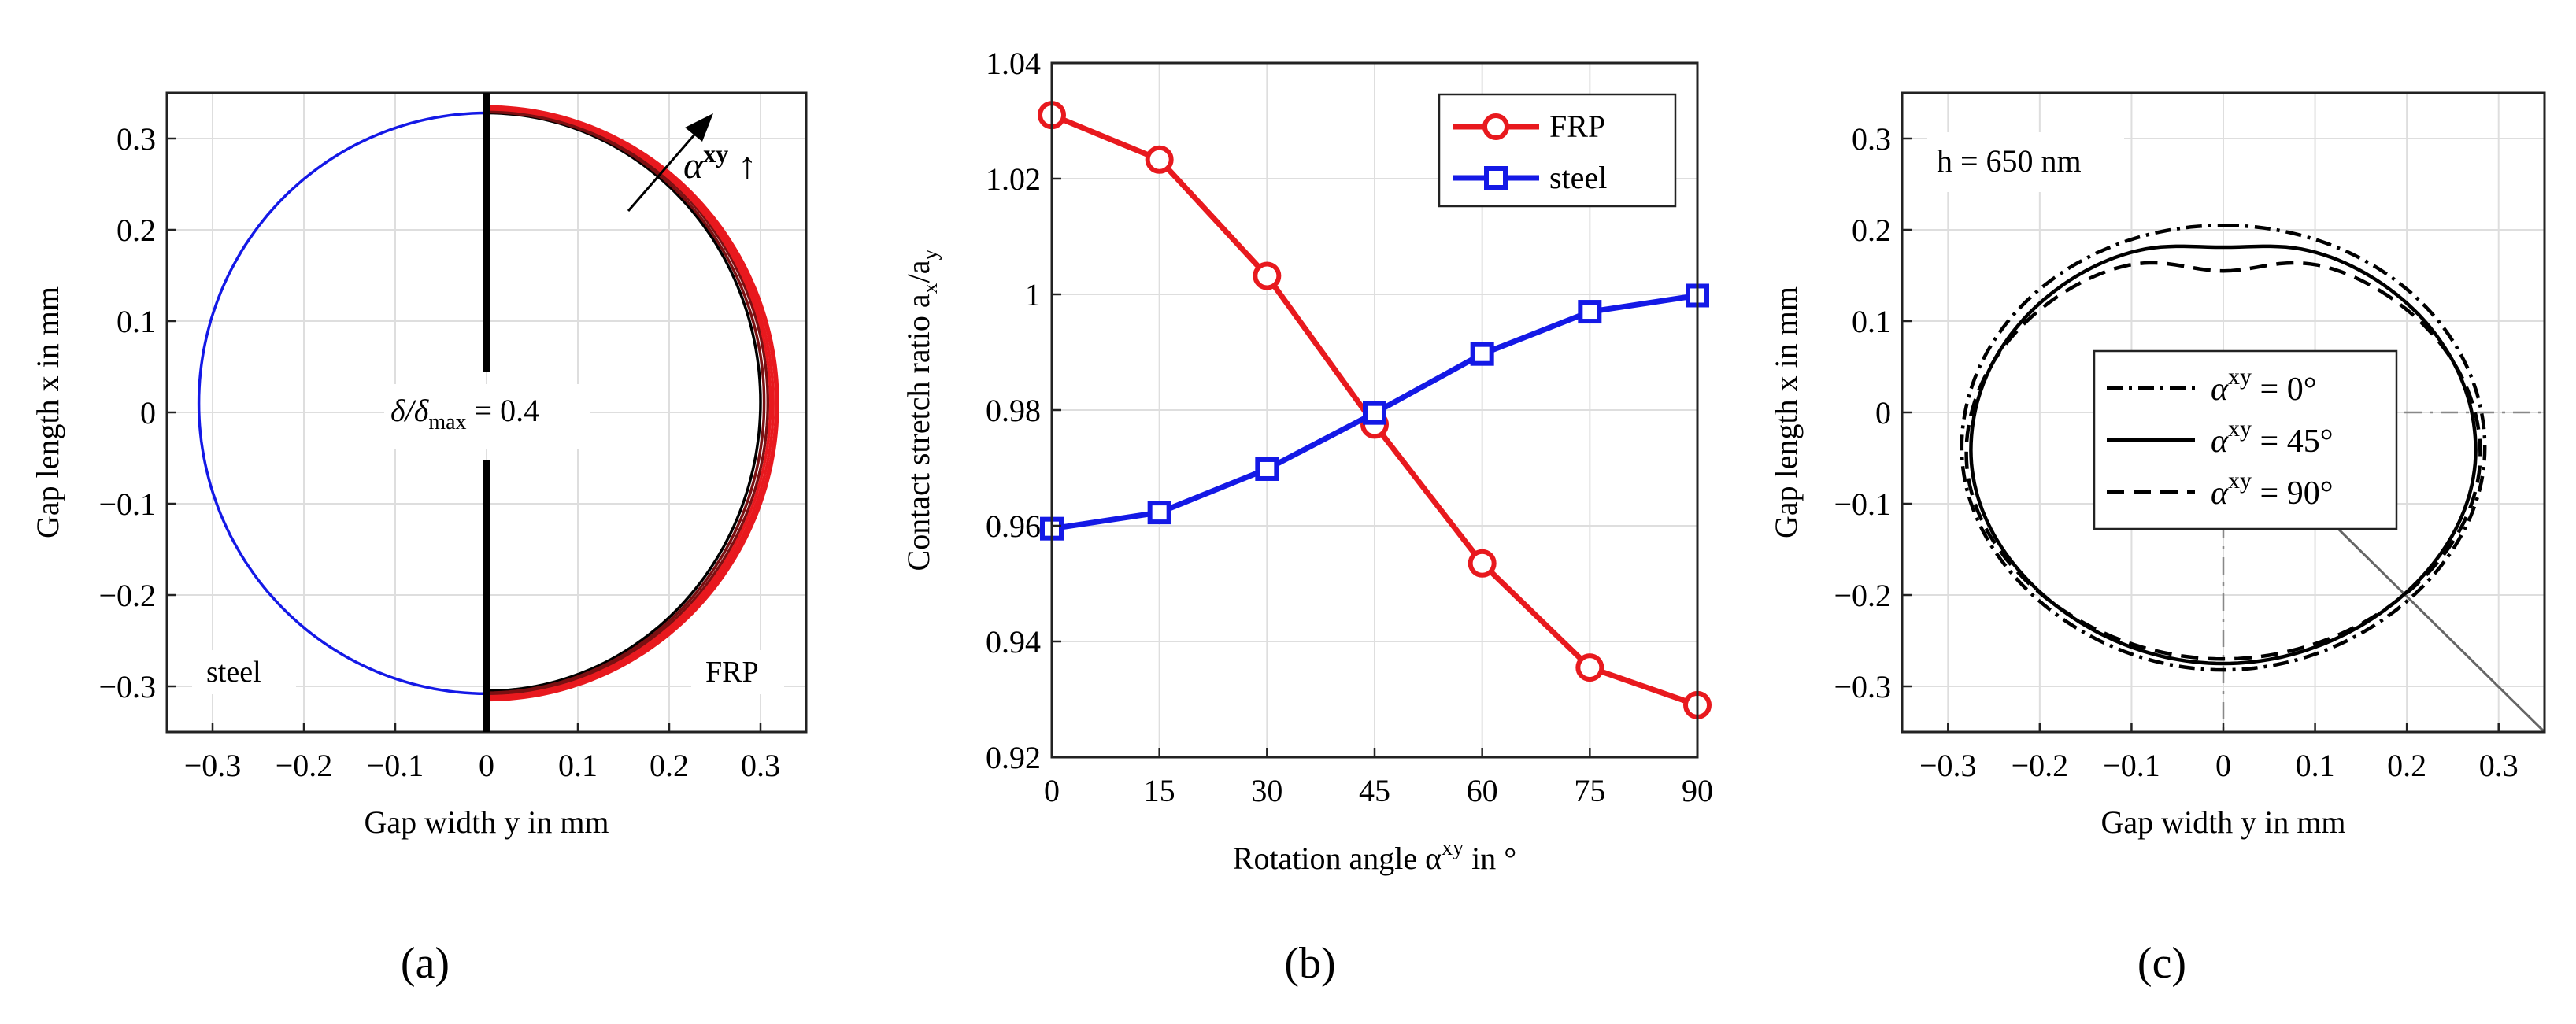 Image resolution: width=2576 pixels, height=1024 pixels. I want to click on h-annotation-bg, so click(2025, 162).